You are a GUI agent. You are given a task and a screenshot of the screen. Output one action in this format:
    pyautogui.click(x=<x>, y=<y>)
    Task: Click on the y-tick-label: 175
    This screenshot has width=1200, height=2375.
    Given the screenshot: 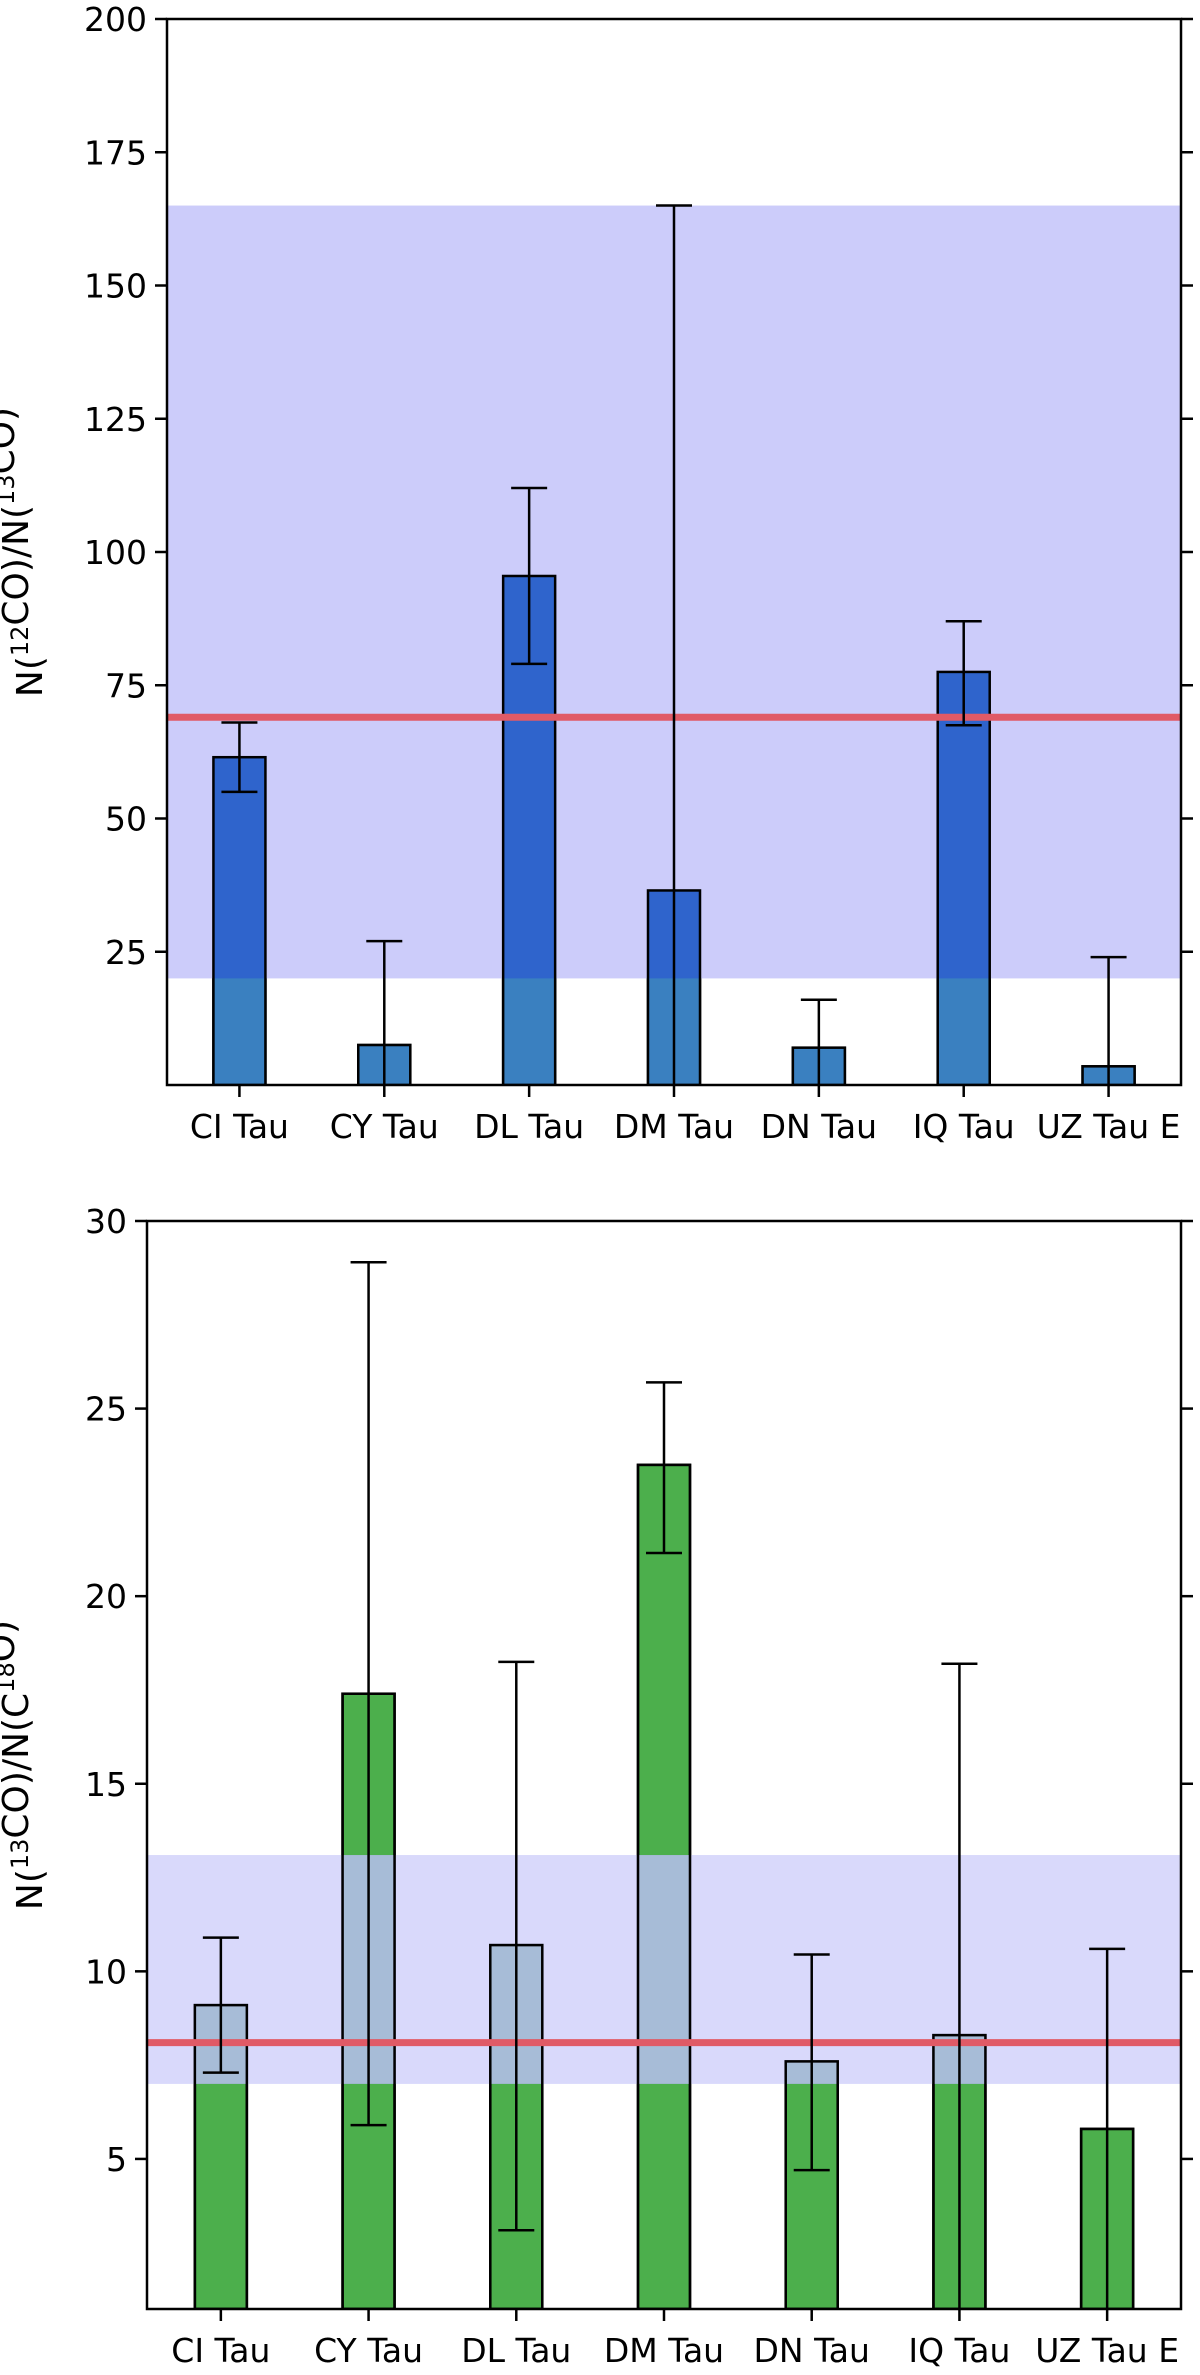 What is the action you would take?
    pyautogui.click(x=115, y=152)
    